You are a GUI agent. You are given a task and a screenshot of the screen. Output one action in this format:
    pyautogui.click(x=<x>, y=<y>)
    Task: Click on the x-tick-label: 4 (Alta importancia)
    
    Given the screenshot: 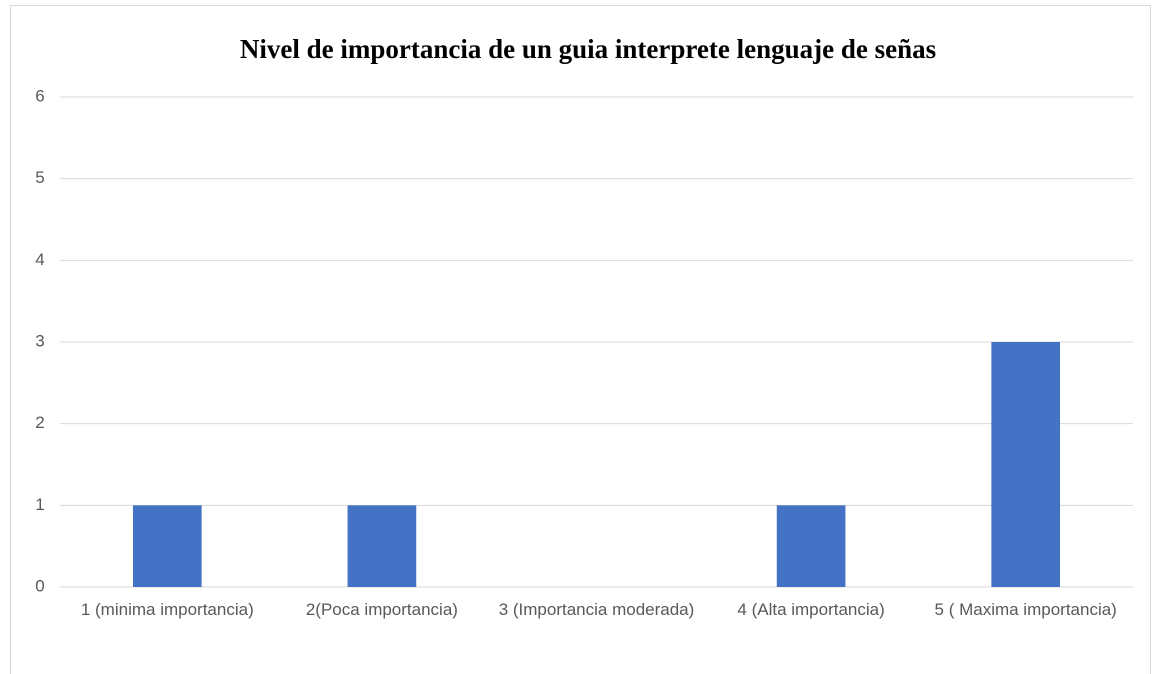 What is the action you would take?
    pyautogui.click(x=811, y=609)
    